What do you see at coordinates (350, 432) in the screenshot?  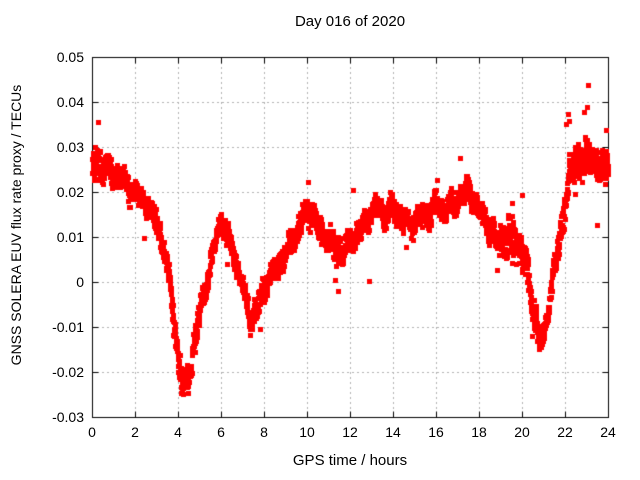 I see `x-tick-label: 12` at bounding box center [350, 432].